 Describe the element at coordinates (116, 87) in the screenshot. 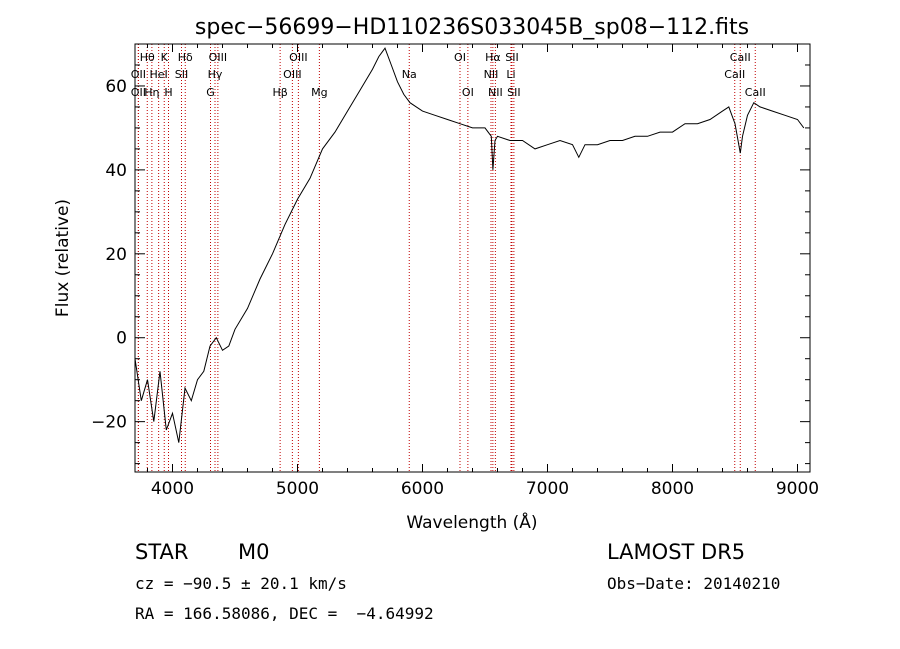

I see `y-tick-label: 60` at that location.